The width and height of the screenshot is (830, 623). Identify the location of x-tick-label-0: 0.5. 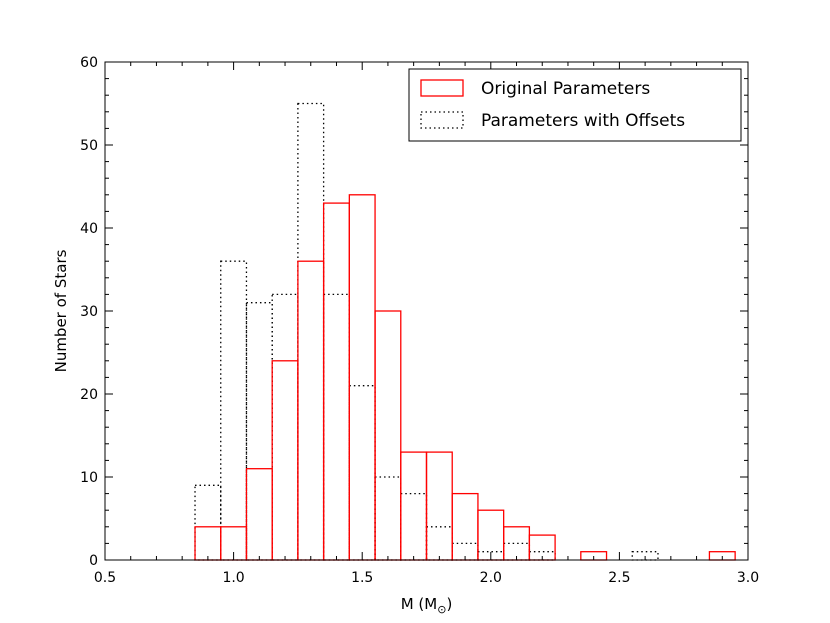
(105, 578).